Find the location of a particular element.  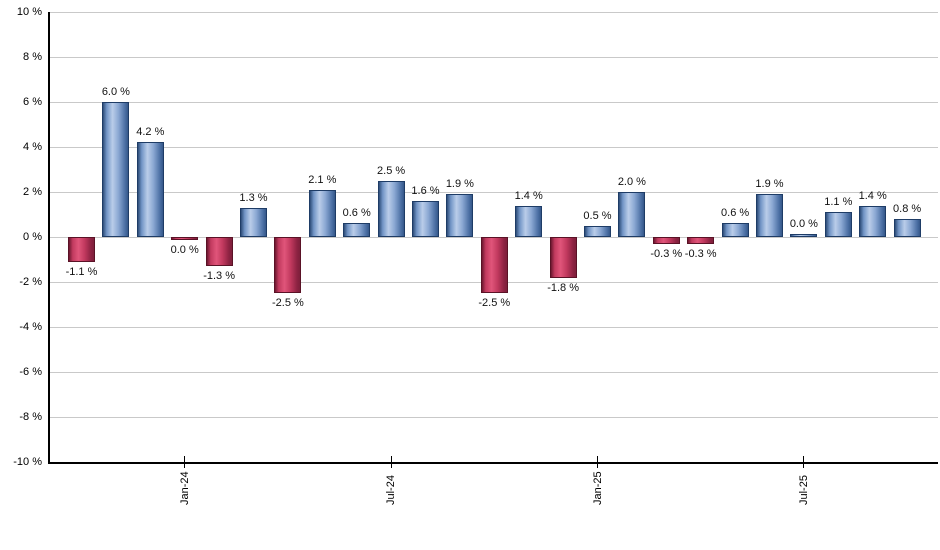

bar-value-label: 2.5 % is located at coordinates (391, 171).